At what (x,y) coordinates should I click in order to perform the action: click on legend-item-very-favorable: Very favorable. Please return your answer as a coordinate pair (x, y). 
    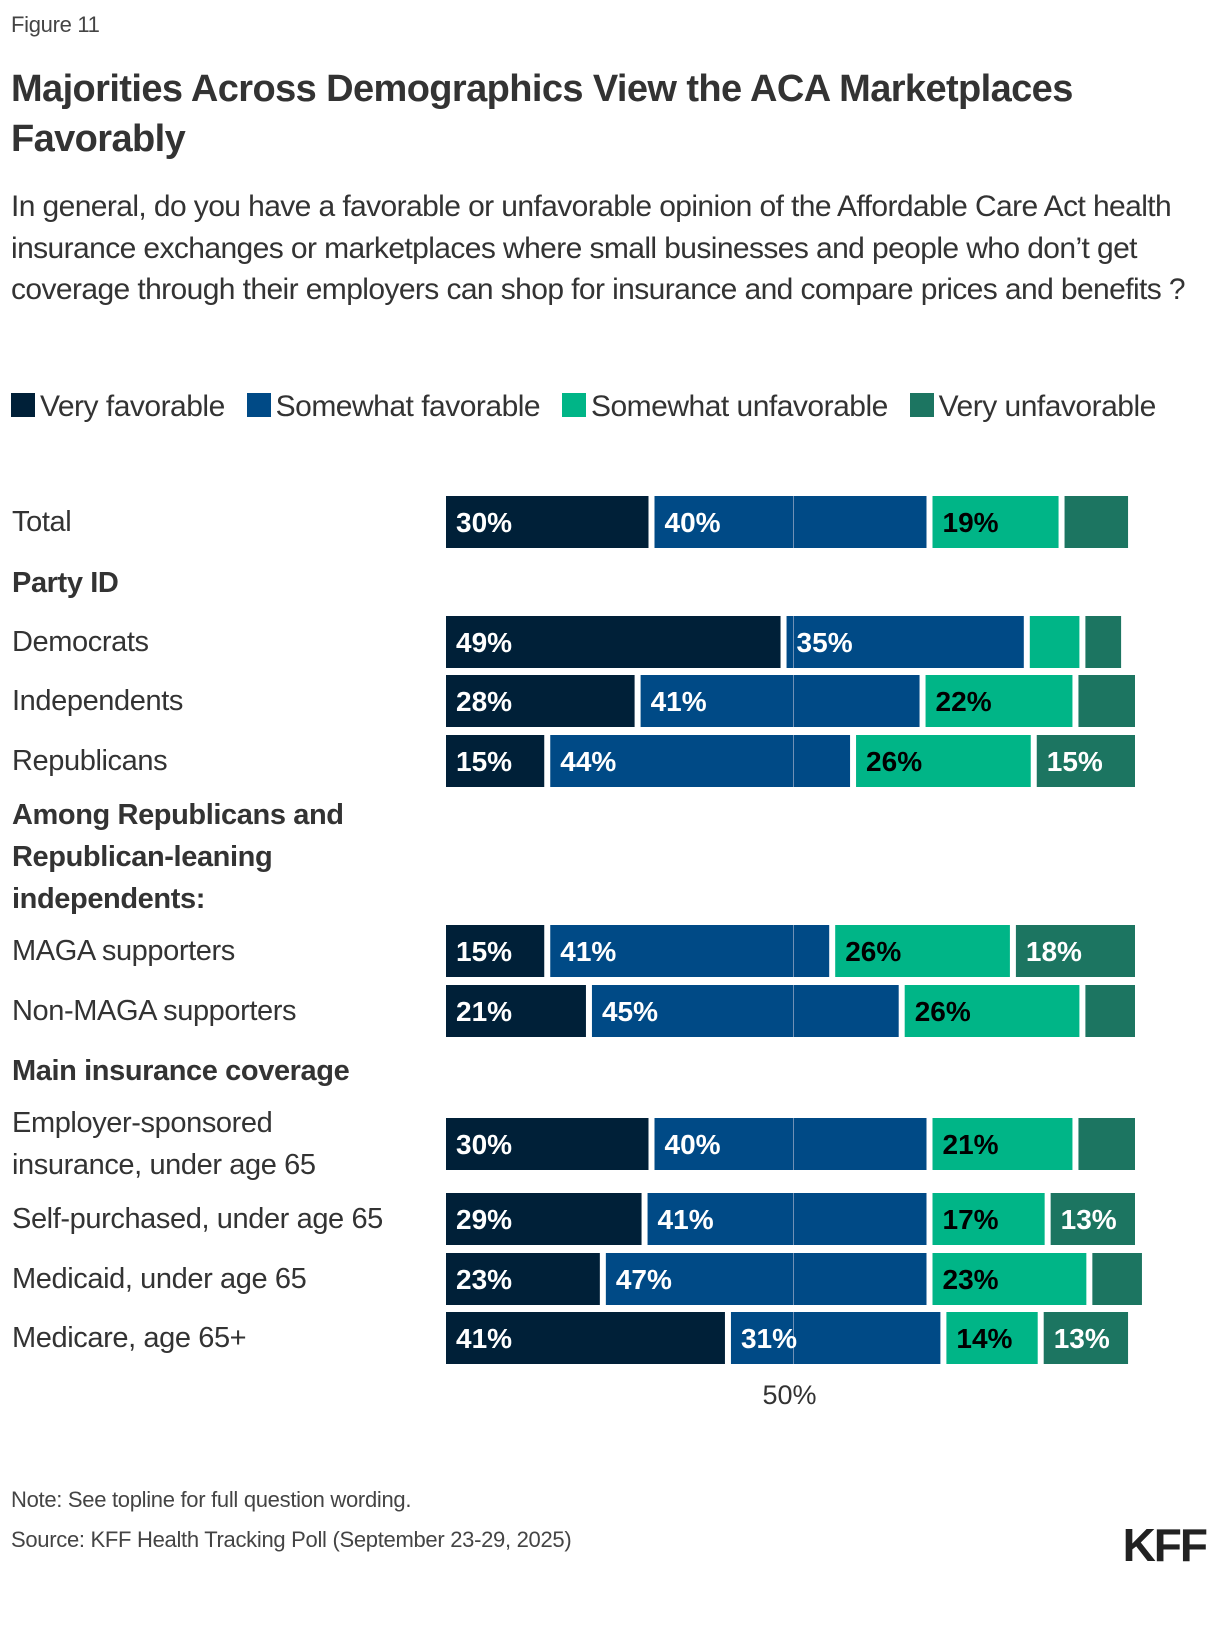
    Looking at the image, I should click on (118, 406).